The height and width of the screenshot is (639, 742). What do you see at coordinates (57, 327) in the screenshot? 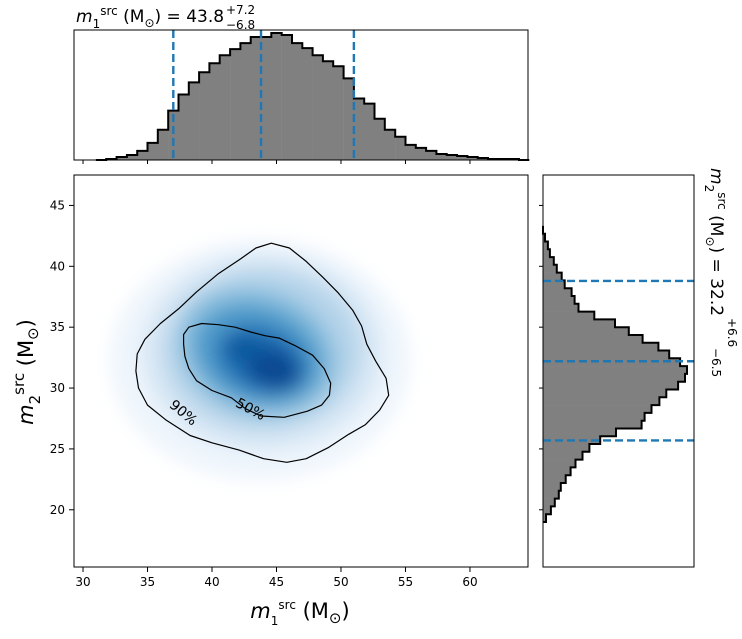
I see `y-tick-label: 35` at bounding box center [57, 327].